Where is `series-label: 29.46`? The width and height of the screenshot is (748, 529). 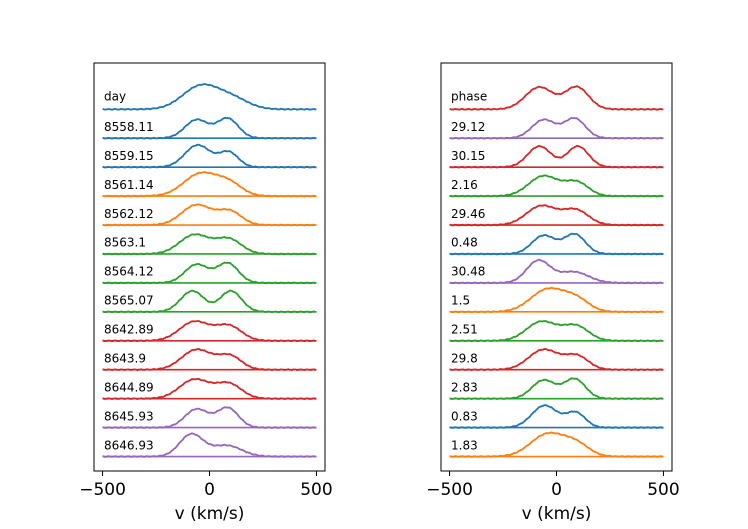 series-label: 29.46 is located at coordinates (468, 214).